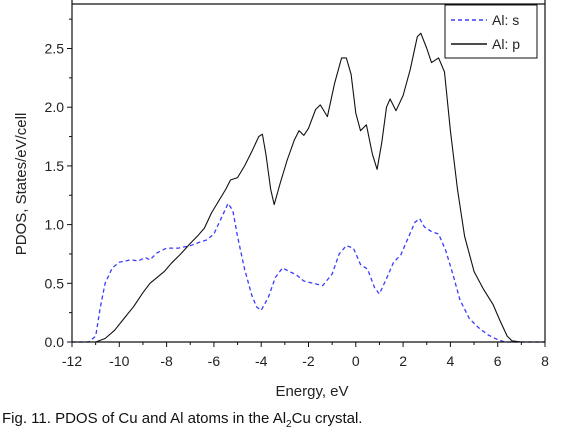  What do you see at coordinates (55, 342) in the screenshot?
I see `y-tick-label: 0.0` at bounding box center [55, 342].